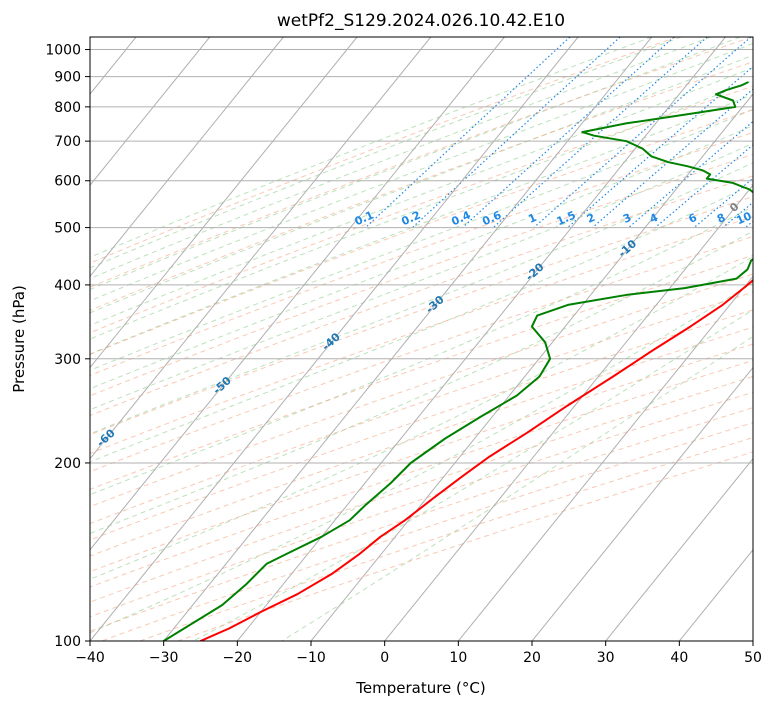  Describe the element at coordinates (679, 658) in the screenshot. I see `x-tick-label: 40` at that location.